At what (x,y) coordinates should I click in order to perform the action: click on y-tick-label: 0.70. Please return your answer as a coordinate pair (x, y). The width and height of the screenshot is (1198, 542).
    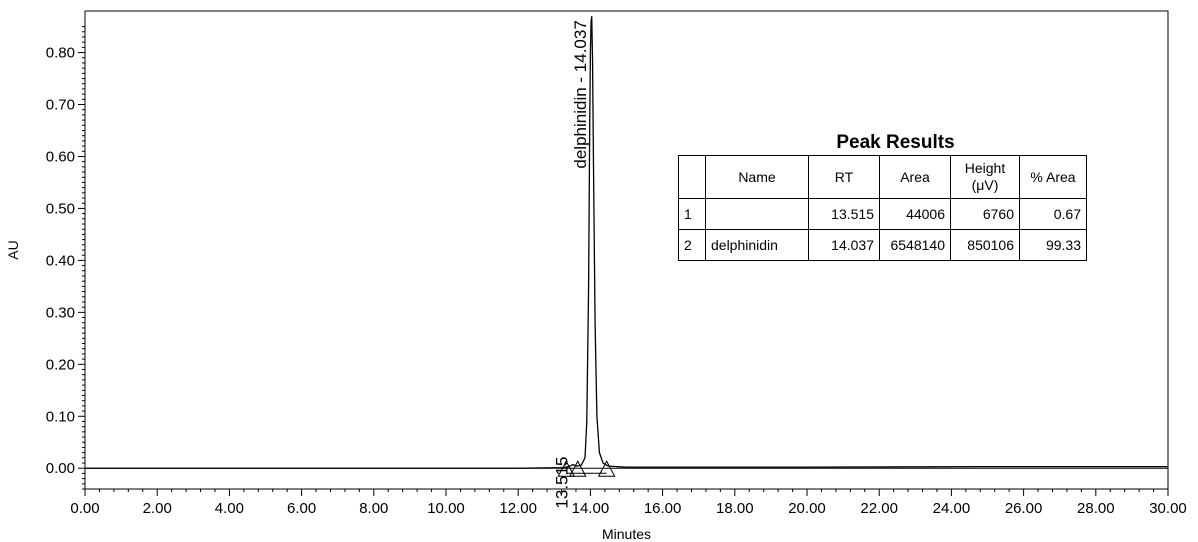
    Looking at the image, I should click on (60, 105).